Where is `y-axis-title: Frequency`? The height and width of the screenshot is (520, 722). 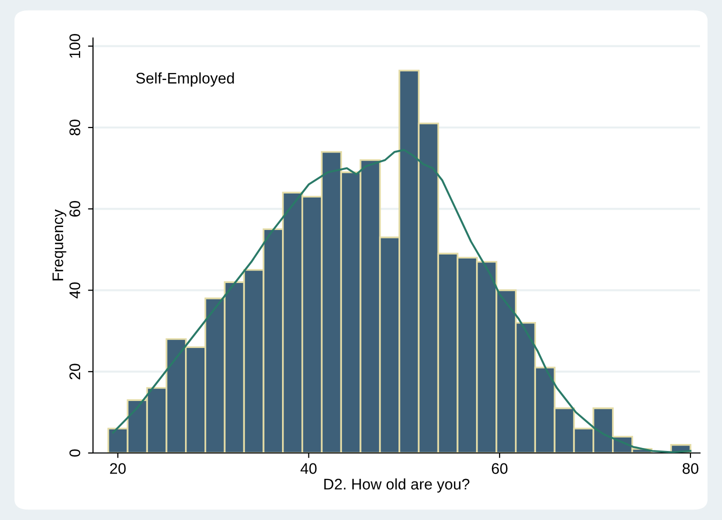 y-axis-title: Frequency is located at coordinates (59, 244).